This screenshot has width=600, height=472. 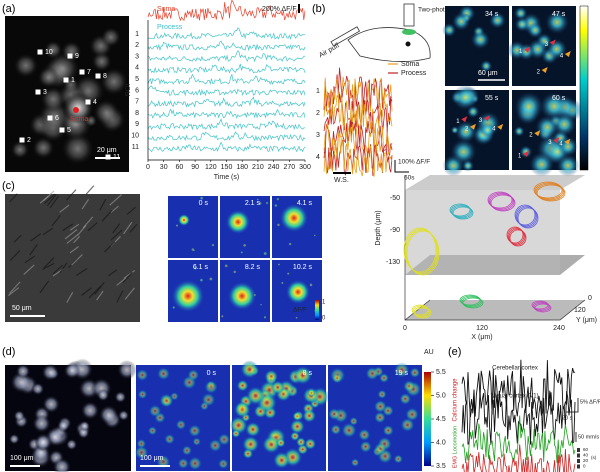 What do you see at coordinates (303, 267) in the screenshot?
I see `frame-time: 10.2 s` at bounding box center [303, 267].